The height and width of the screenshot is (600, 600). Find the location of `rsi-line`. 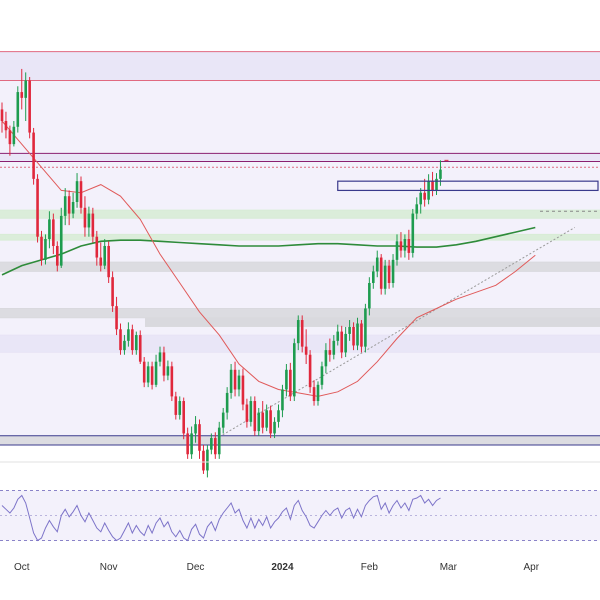

rsi-line is located at coordinates (221, 518).